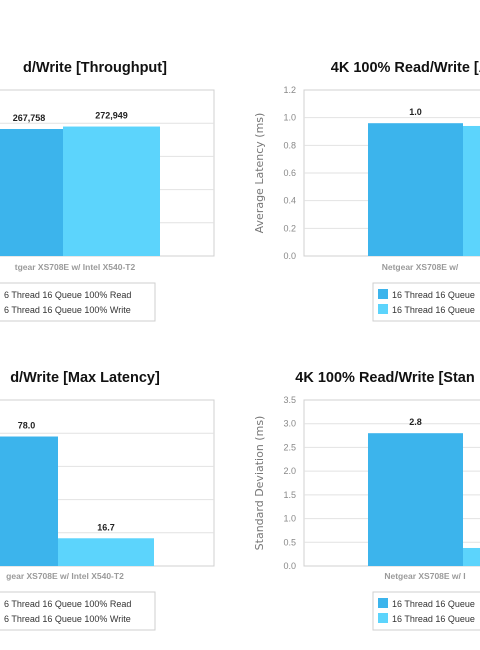  What do you see at coordinates (289, 424) in the screenshot?
I see `y-tick-label: 3.0` at bounding box center [289, 424].